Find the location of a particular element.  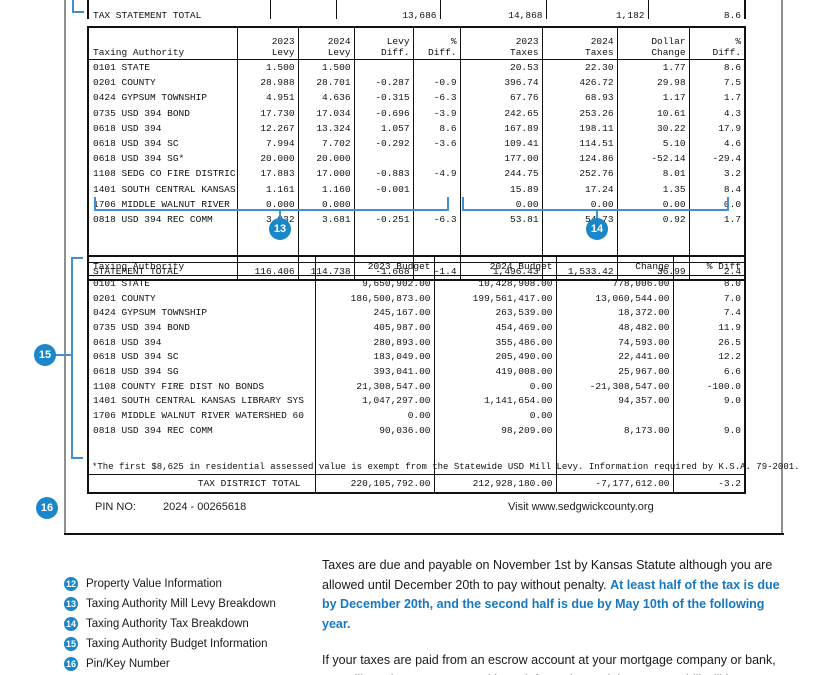

value-cell: 4.6 is located at coordinates (717, 143).